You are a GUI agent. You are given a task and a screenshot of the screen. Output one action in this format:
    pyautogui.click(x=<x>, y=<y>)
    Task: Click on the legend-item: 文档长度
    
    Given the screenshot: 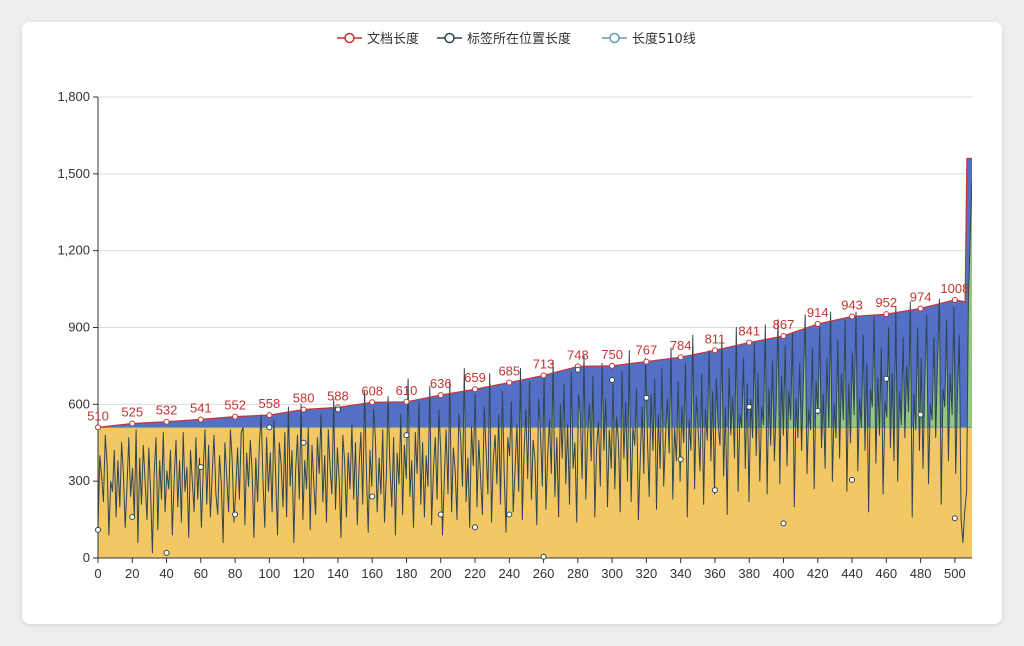 What is the action you would take?
    pyautogui.click(x=378, y=39)
    